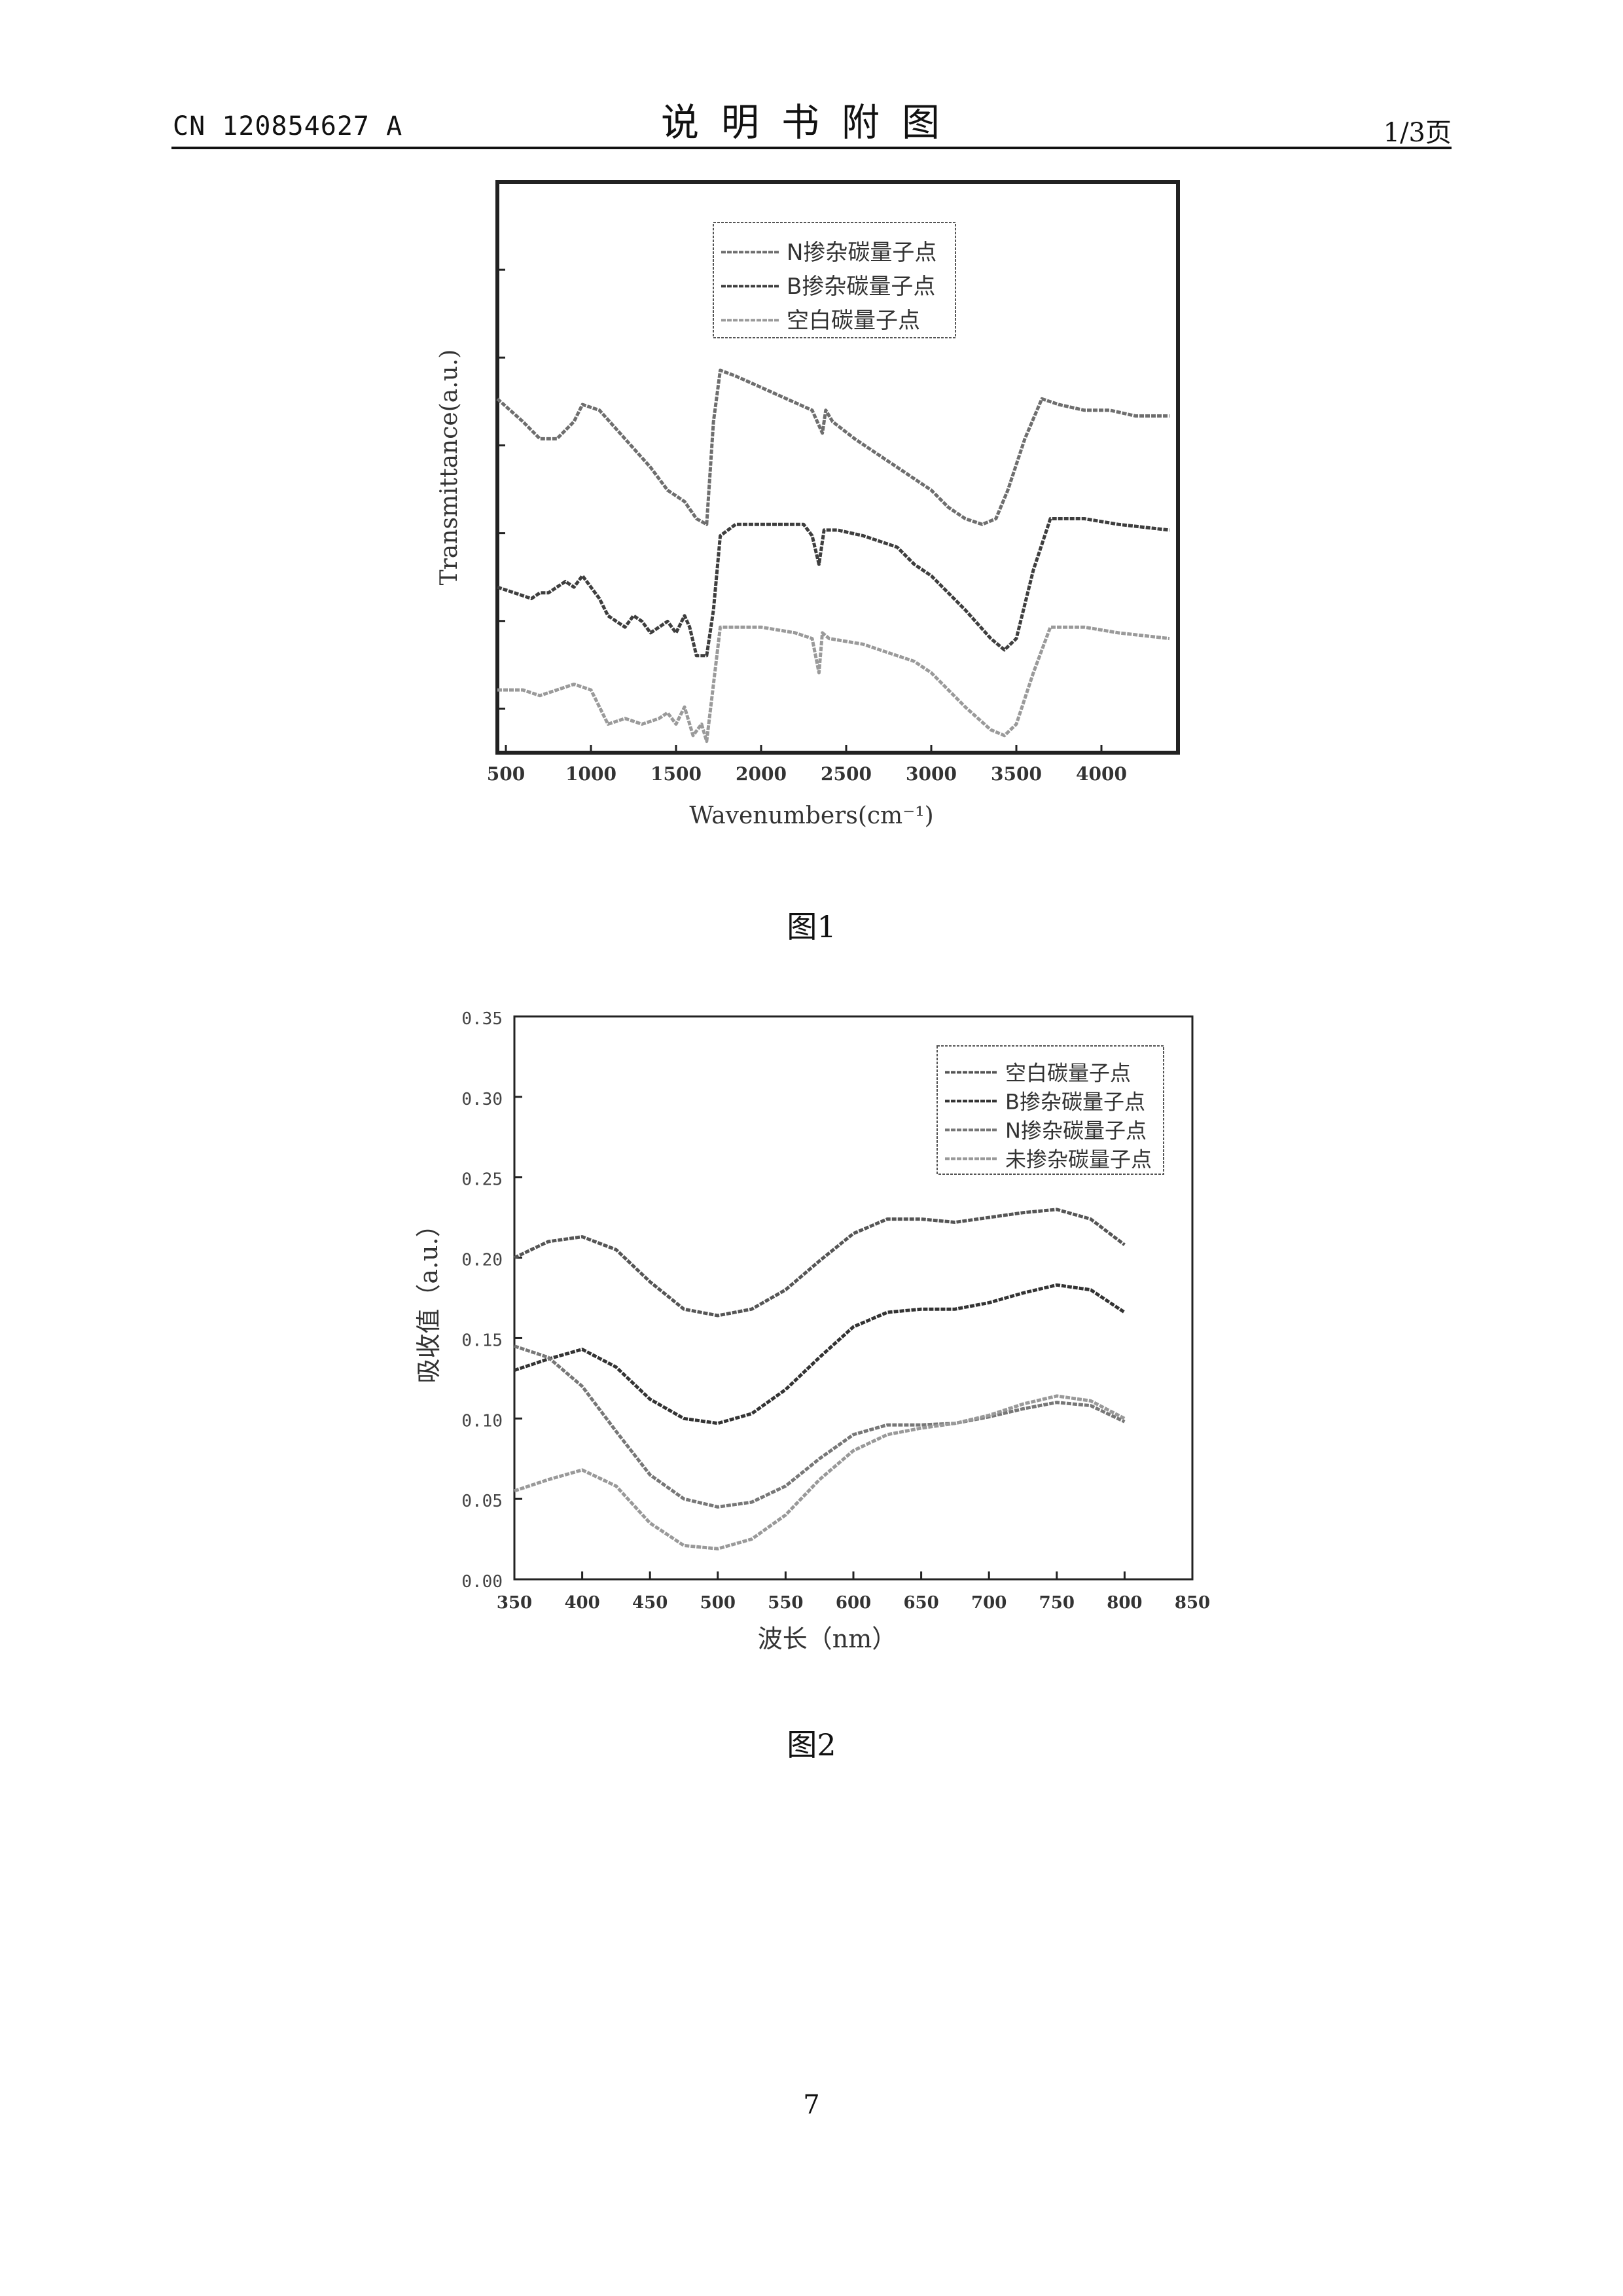 This screenshot has height=2296, width=1623. Describe the element at coordinates (1078, 1159) in the screenshot. I see `legend-label: 未掺杂碳量子点` at that location.